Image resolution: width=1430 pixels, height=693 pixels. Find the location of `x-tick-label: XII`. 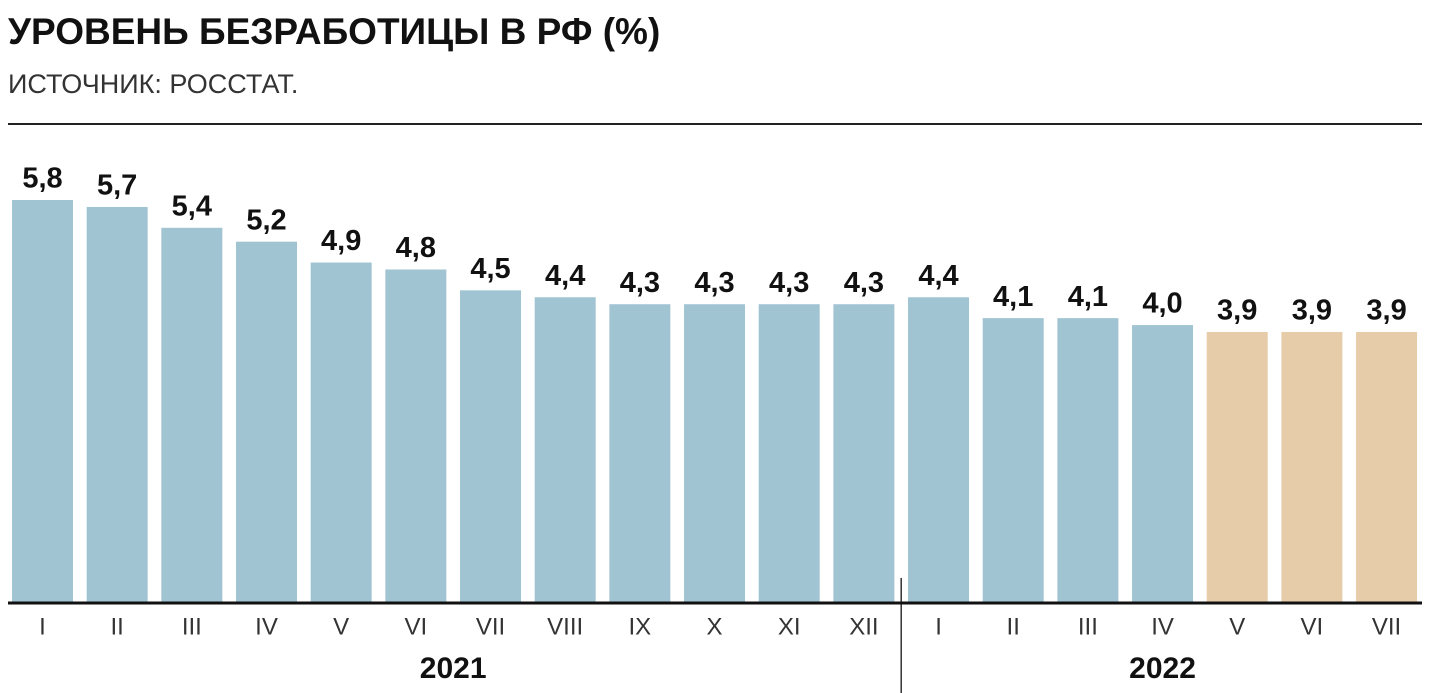

x-tick-label: XII is located at coordinates (863, 626).